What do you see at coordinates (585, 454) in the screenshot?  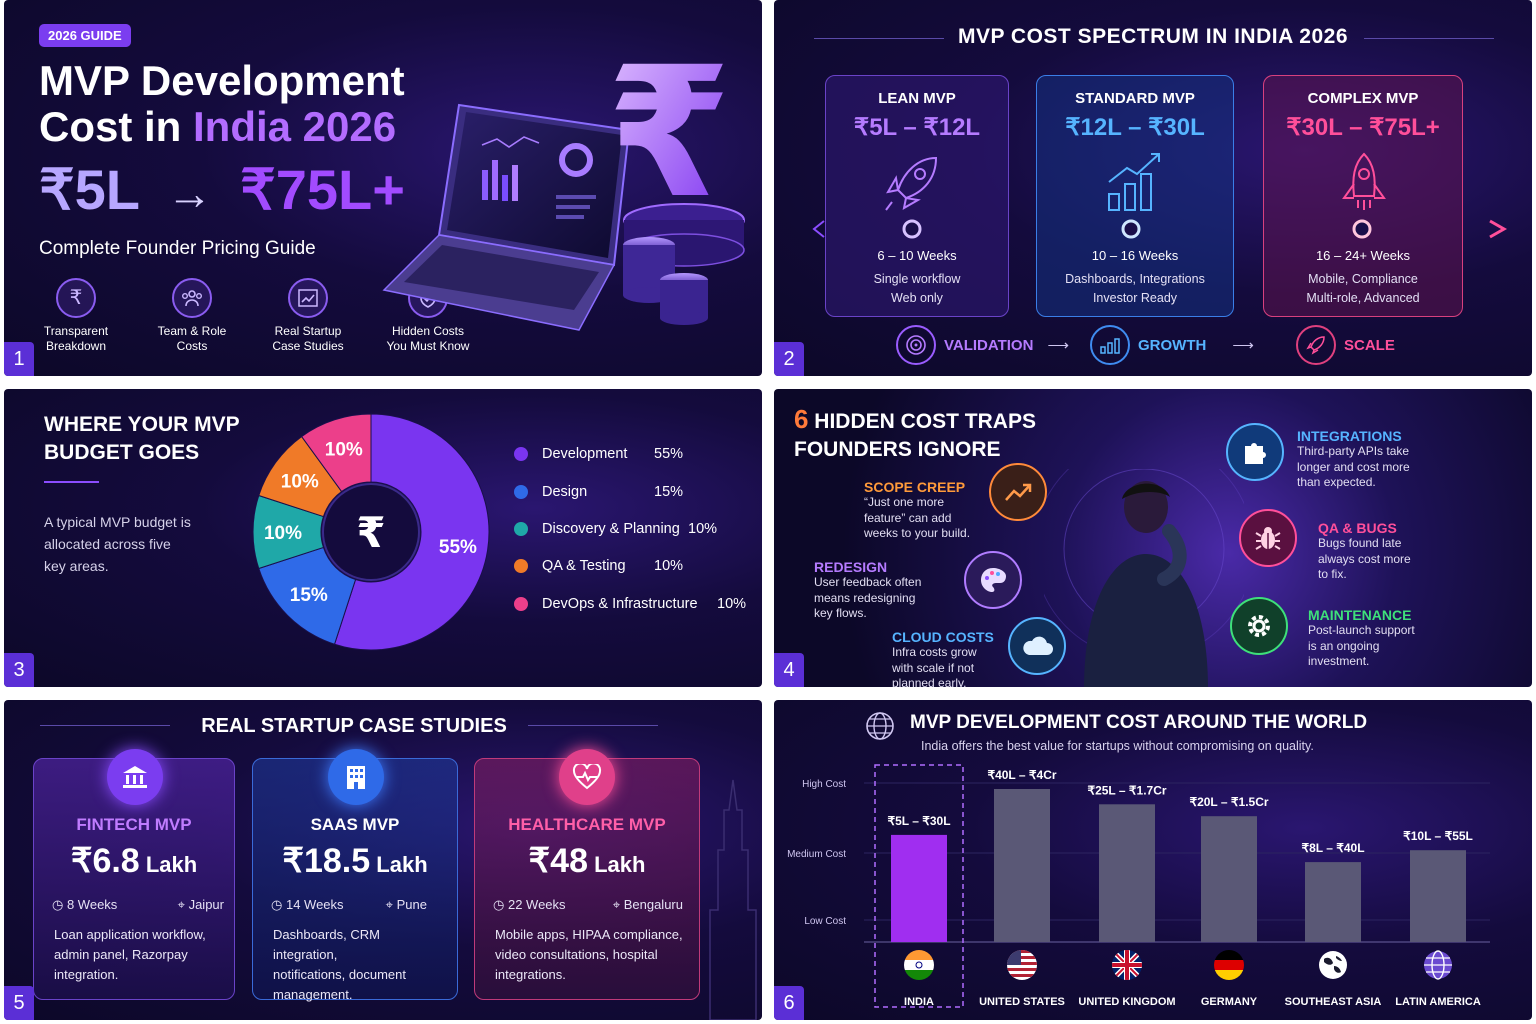 I see `legend-label: Development` at bounding box center [585, 454].